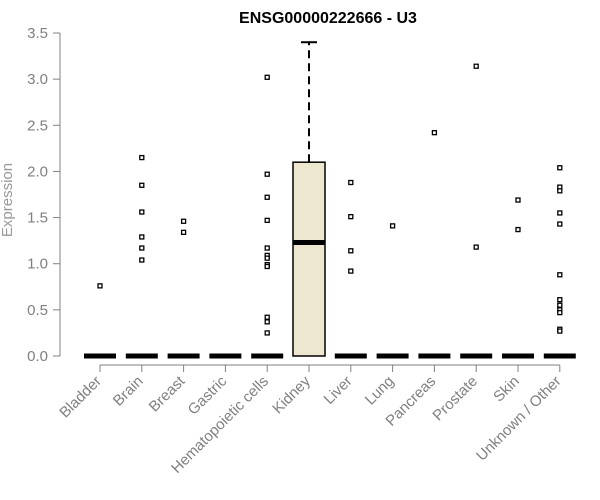 This screenshot has width=600, height=500. Describe the element at coordinates (309, 259) in the screenshot. I see `box-body` at that location.